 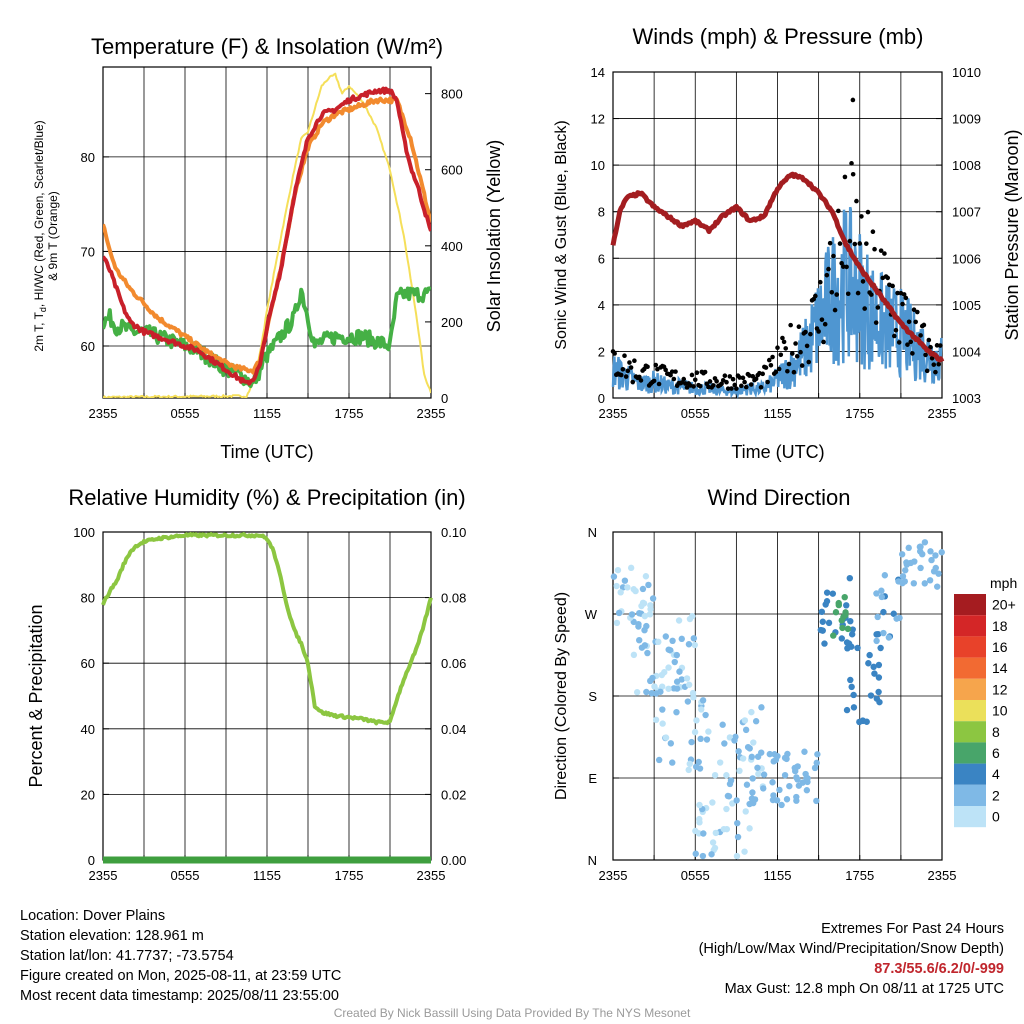 What do you see at coordinates (267, 236) in the screenshot?
I see `temperature-series-temp_2m` at bounding box center [267, 236].